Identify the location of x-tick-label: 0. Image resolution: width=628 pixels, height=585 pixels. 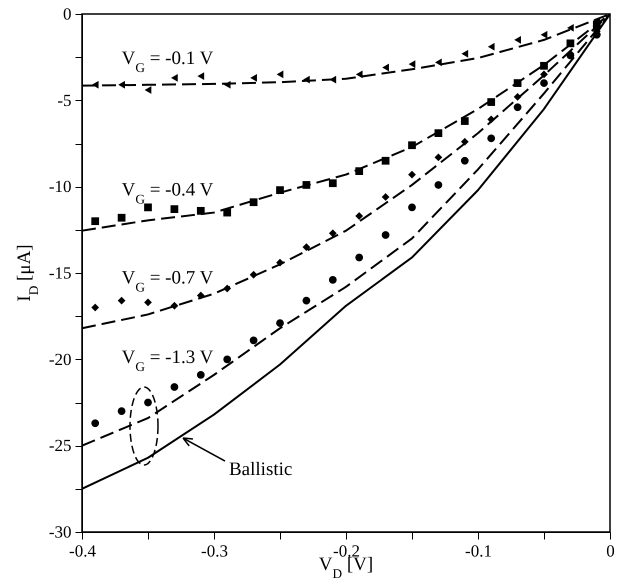
(610, 551).